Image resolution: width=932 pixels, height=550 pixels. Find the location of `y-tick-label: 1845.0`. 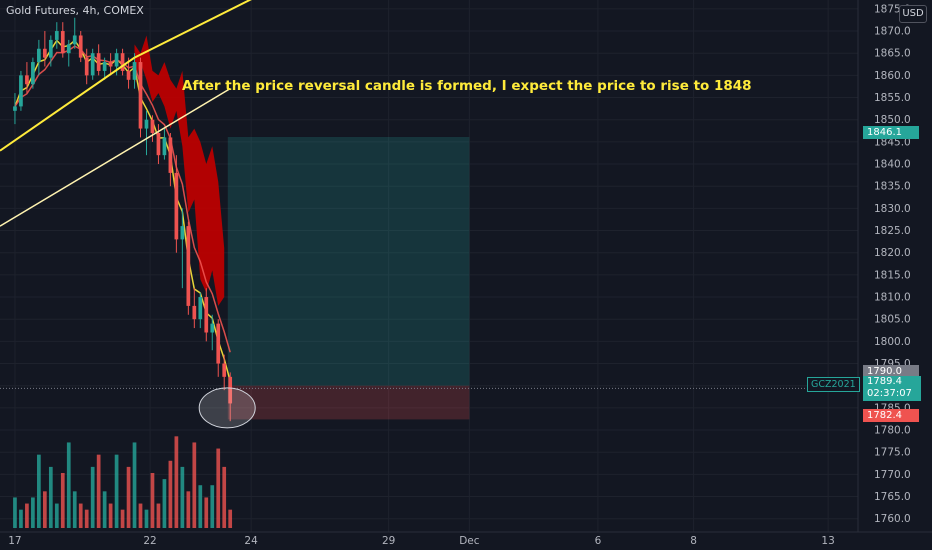

y-tick-label: 1845.0 is located at coordinates (892, 142).